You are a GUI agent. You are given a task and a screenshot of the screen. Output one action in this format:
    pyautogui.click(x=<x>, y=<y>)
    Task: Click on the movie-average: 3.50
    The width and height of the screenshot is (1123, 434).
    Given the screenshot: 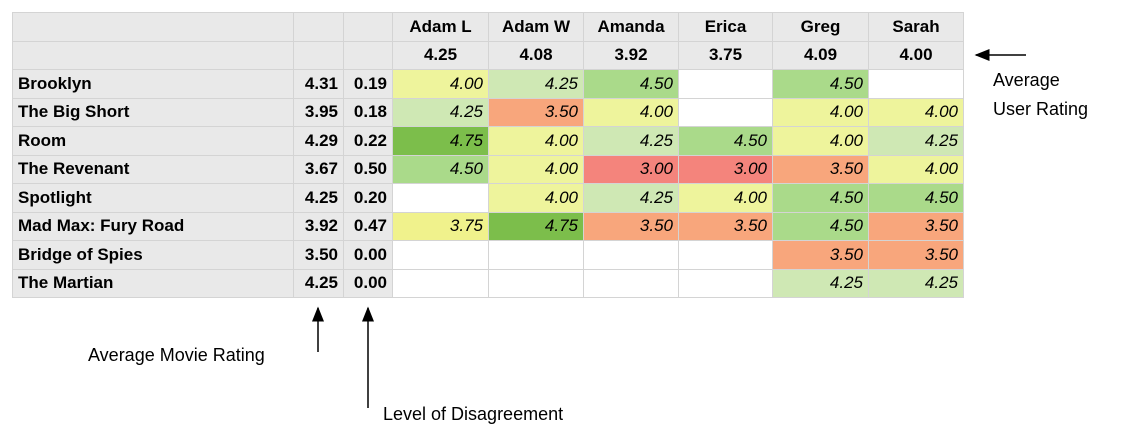 What is the action you would take?
    pyautogui.click(x=318, y=255)
    